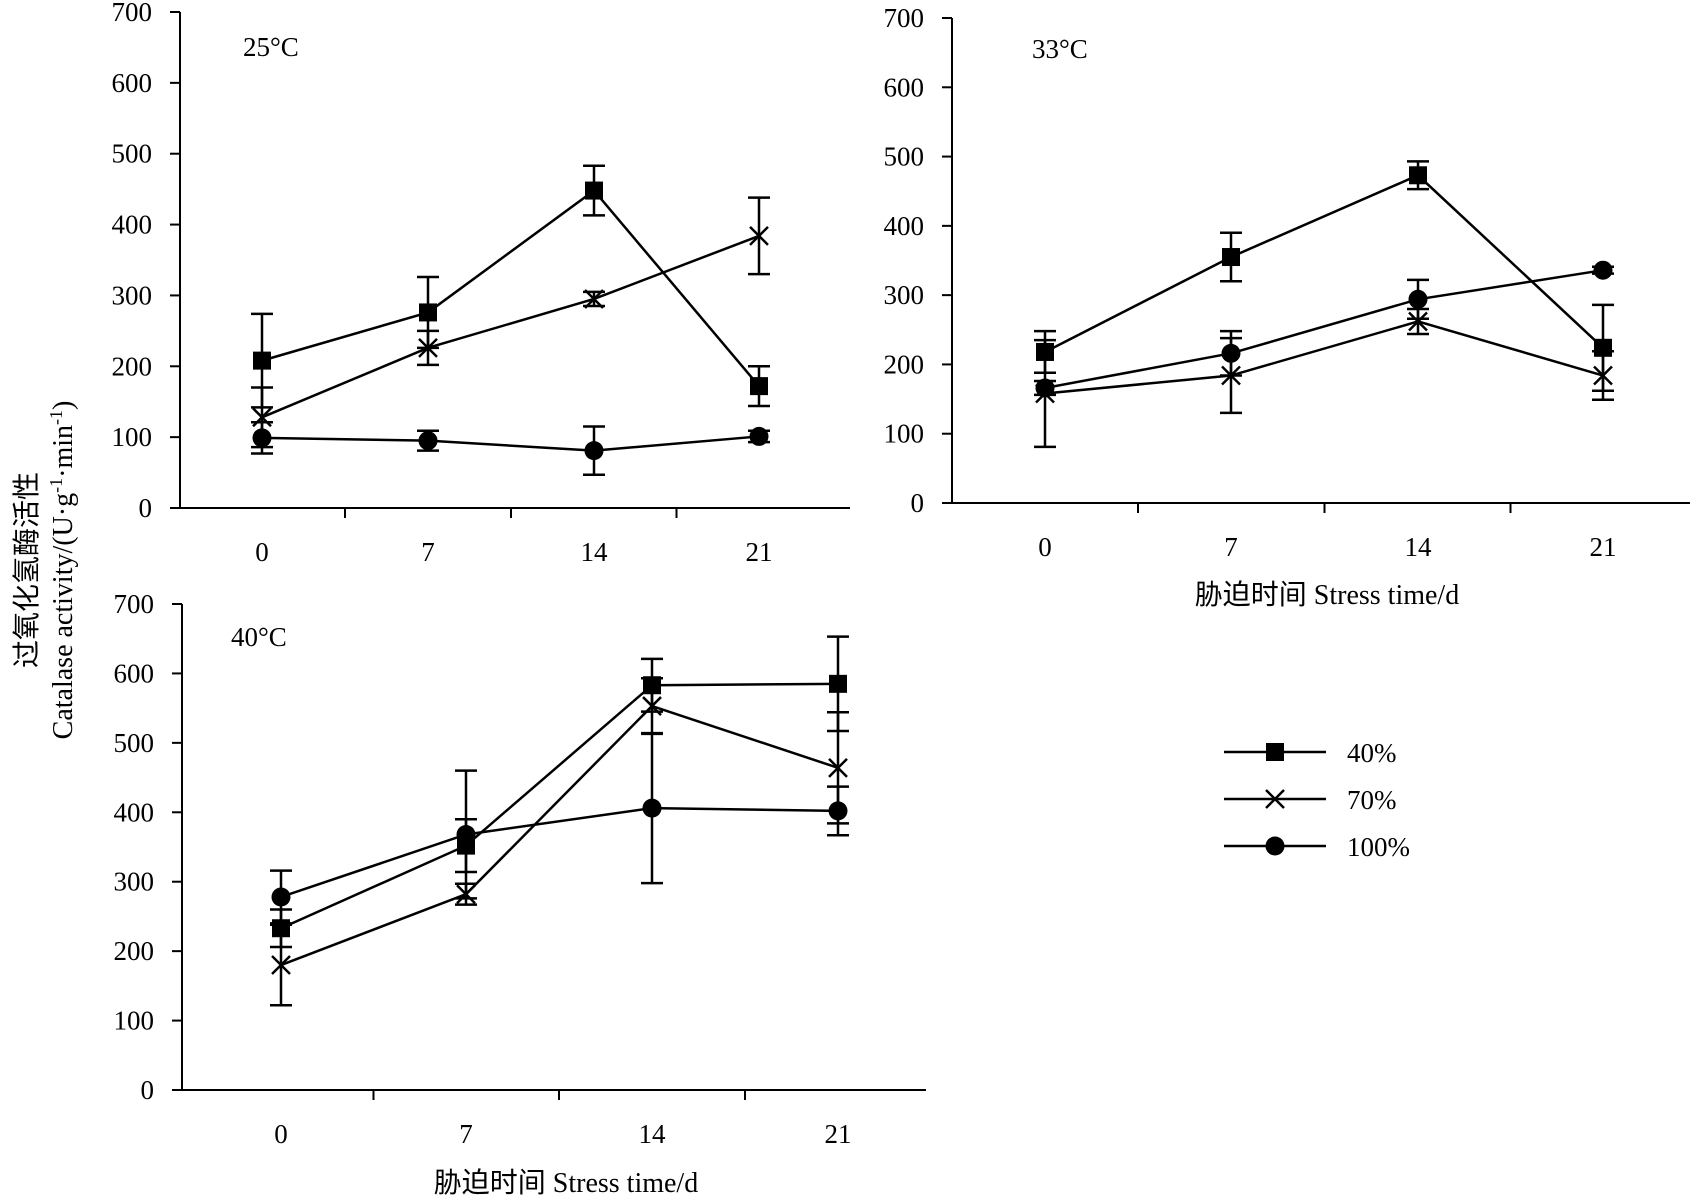 The image size is (1695, 1198). I want to click on panel-title-33c: 33°C, so click(1060, 49).